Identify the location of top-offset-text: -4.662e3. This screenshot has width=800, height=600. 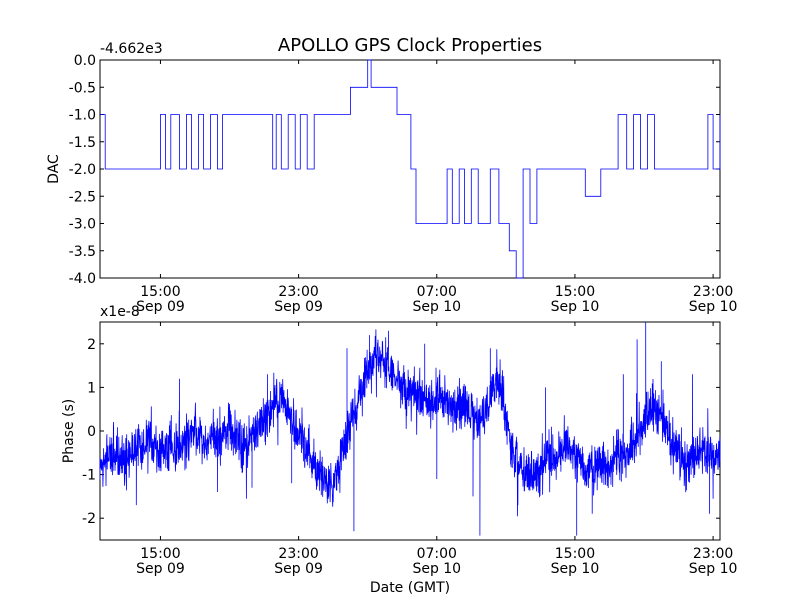
(131, 49).